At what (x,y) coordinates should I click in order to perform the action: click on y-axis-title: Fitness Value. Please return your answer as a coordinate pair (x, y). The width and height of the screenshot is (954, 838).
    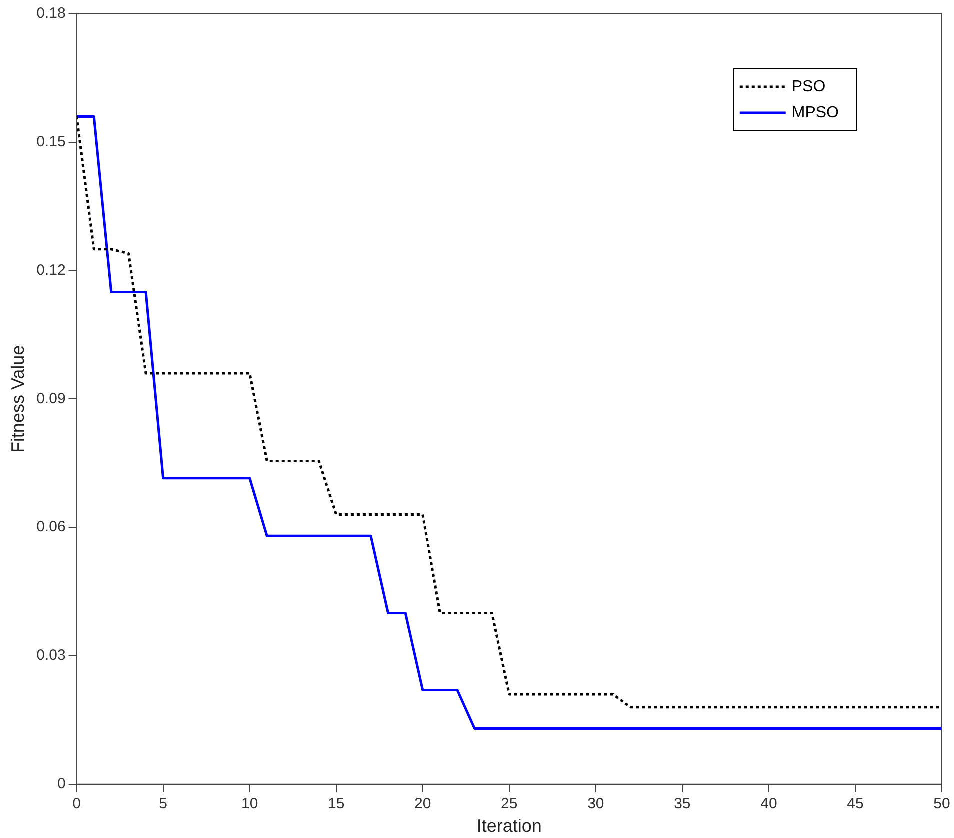
    Looking at the image, I should click on (18, 399).